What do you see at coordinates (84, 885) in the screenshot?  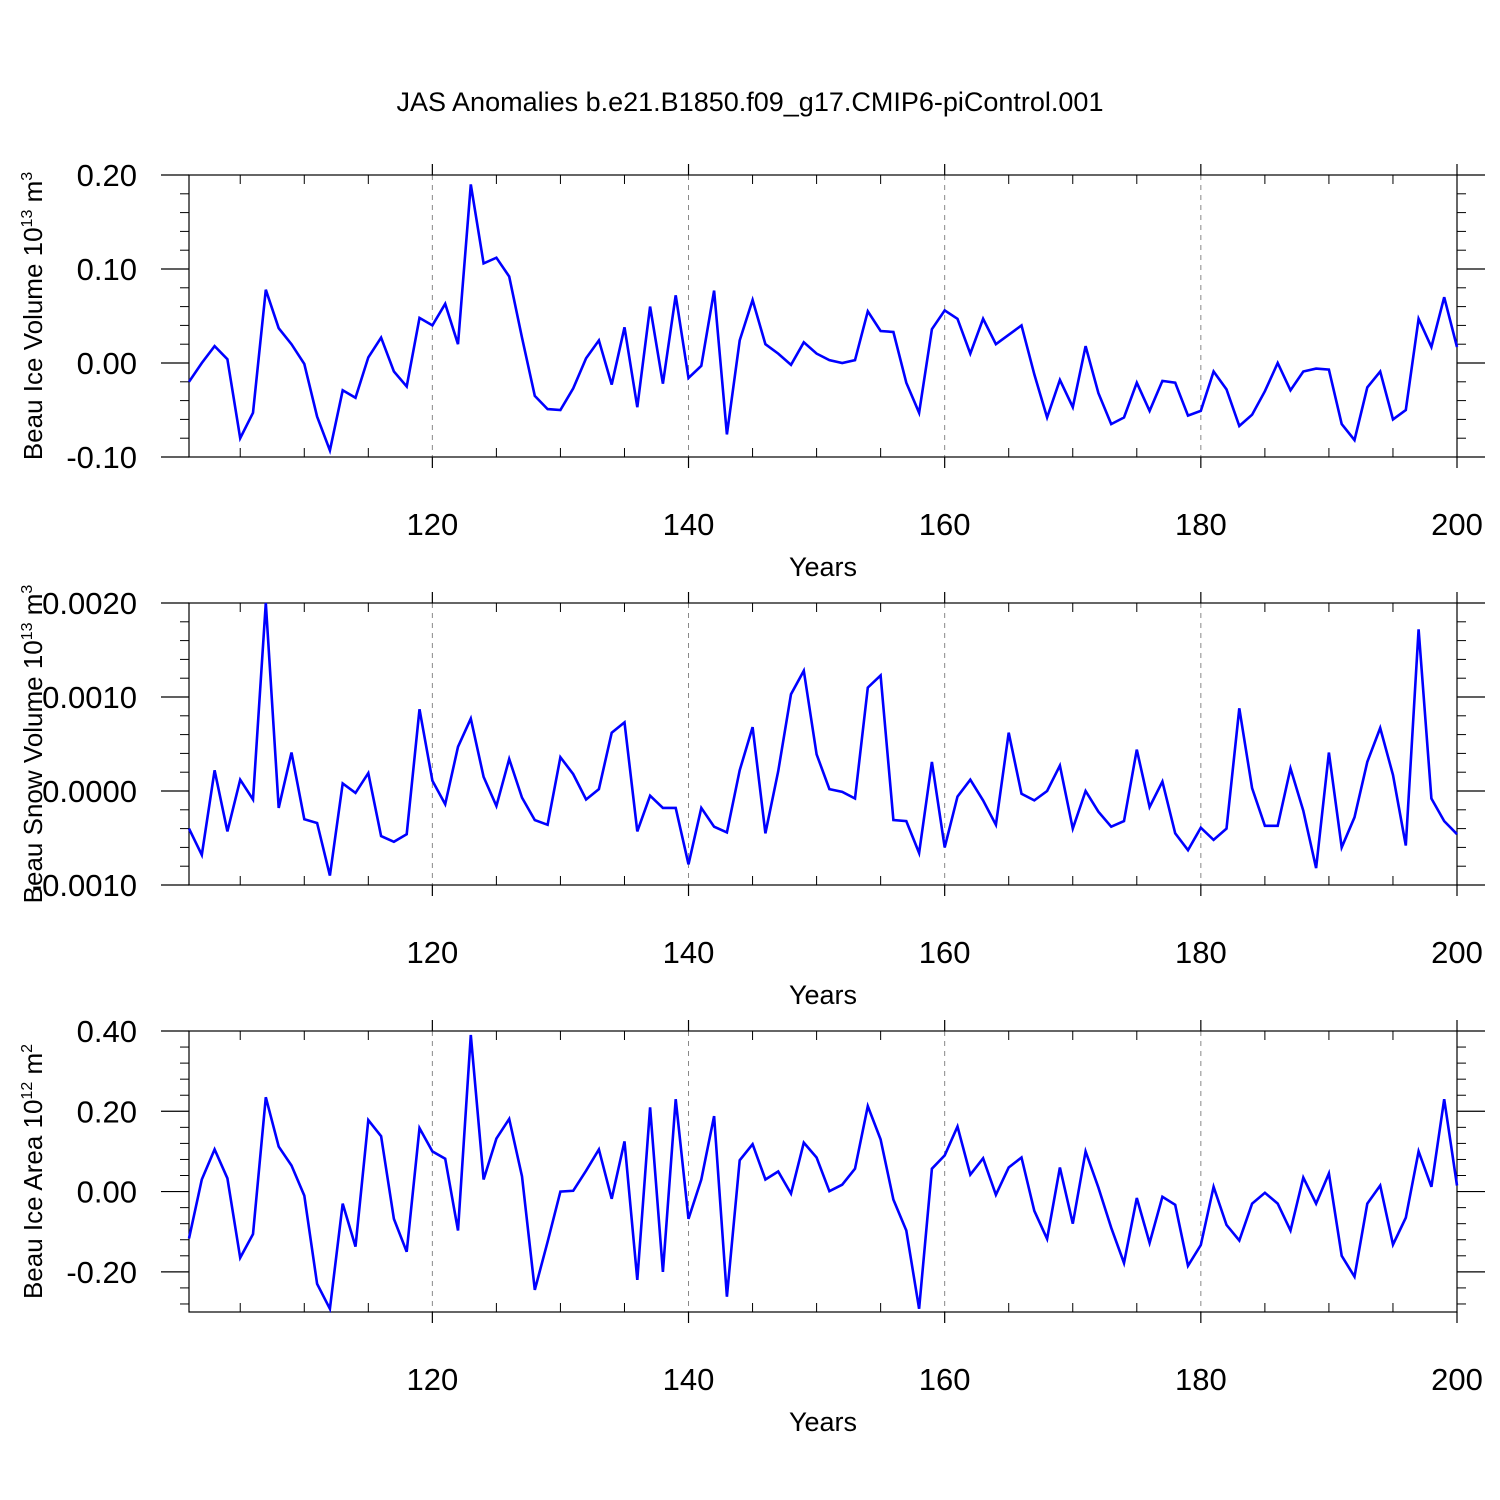 I see `y-tick-label: -0.0010` at bounding box center [84, 885].